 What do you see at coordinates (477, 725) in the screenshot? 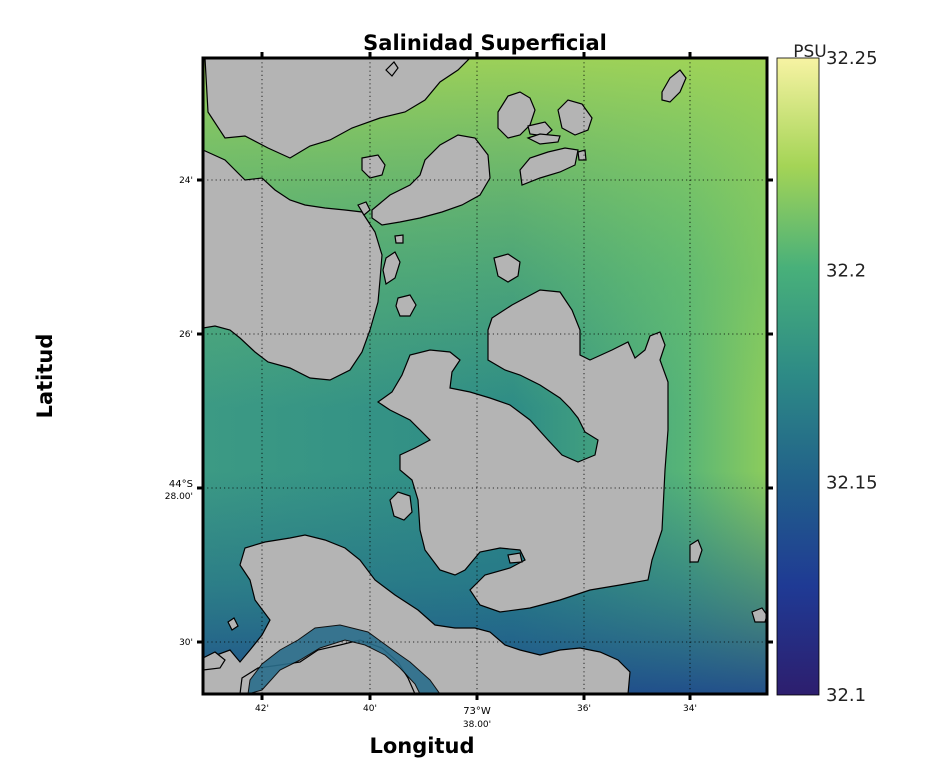
I see `x-tick-label: 38.00'` at bounding box center [477, 725].